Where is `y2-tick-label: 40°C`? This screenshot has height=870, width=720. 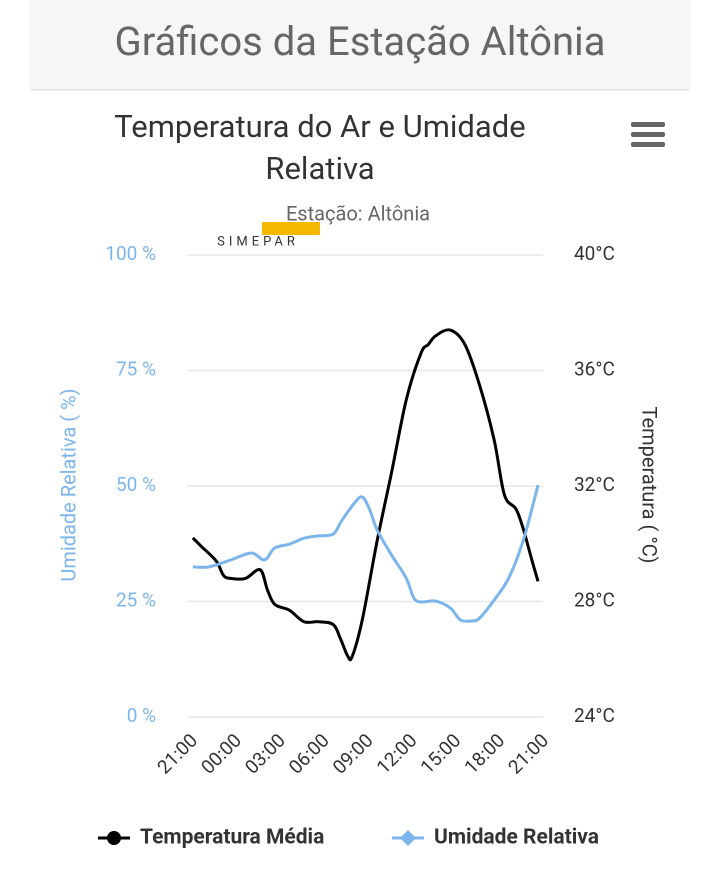 y2-tick-label: 40°C is located at coordinates (594, 253).